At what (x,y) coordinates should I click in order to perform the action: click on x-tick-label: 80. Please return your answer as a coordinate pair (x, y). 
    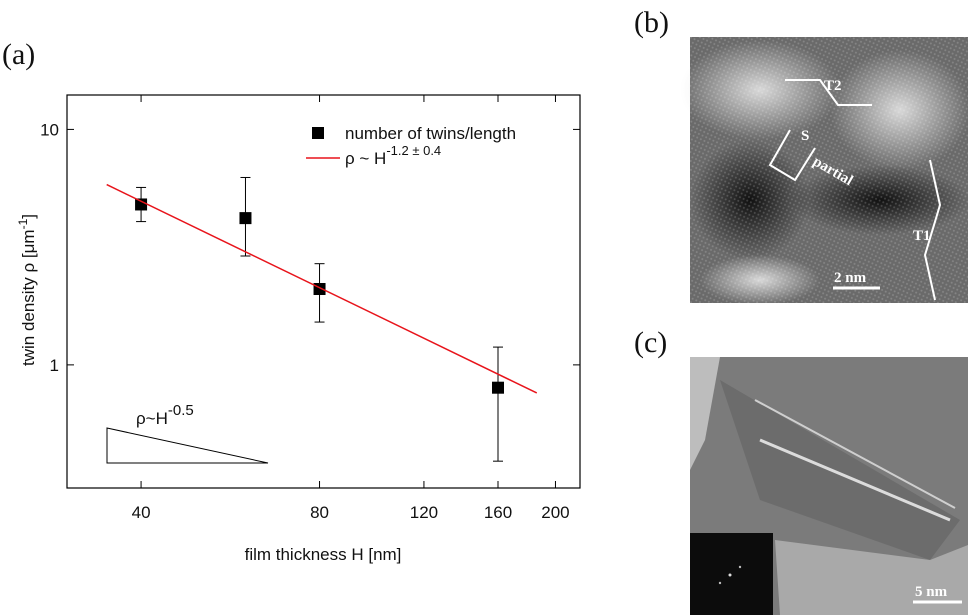
    Looking at the image, I should click on (319, 512).